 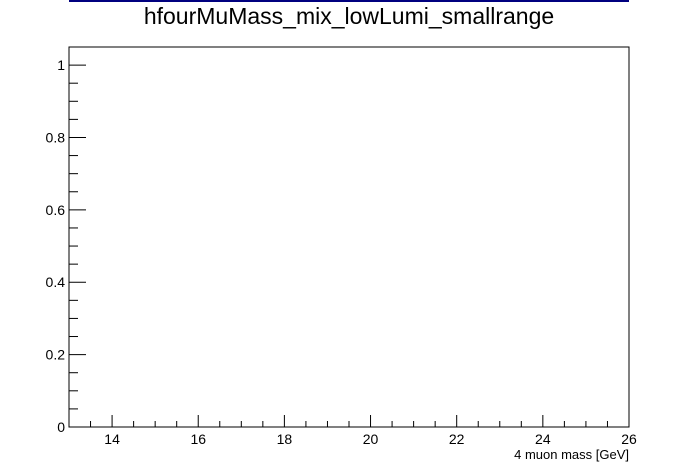 I want to click on x-tick-label: 16, so click(x=198, y=439).